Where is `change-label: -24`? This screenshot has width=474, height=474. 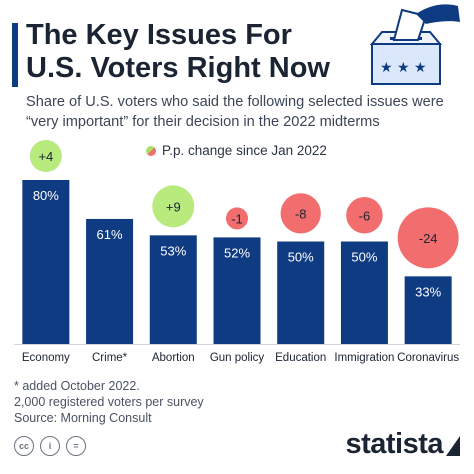 change-label: -24 is located at coordinates (428, 238).